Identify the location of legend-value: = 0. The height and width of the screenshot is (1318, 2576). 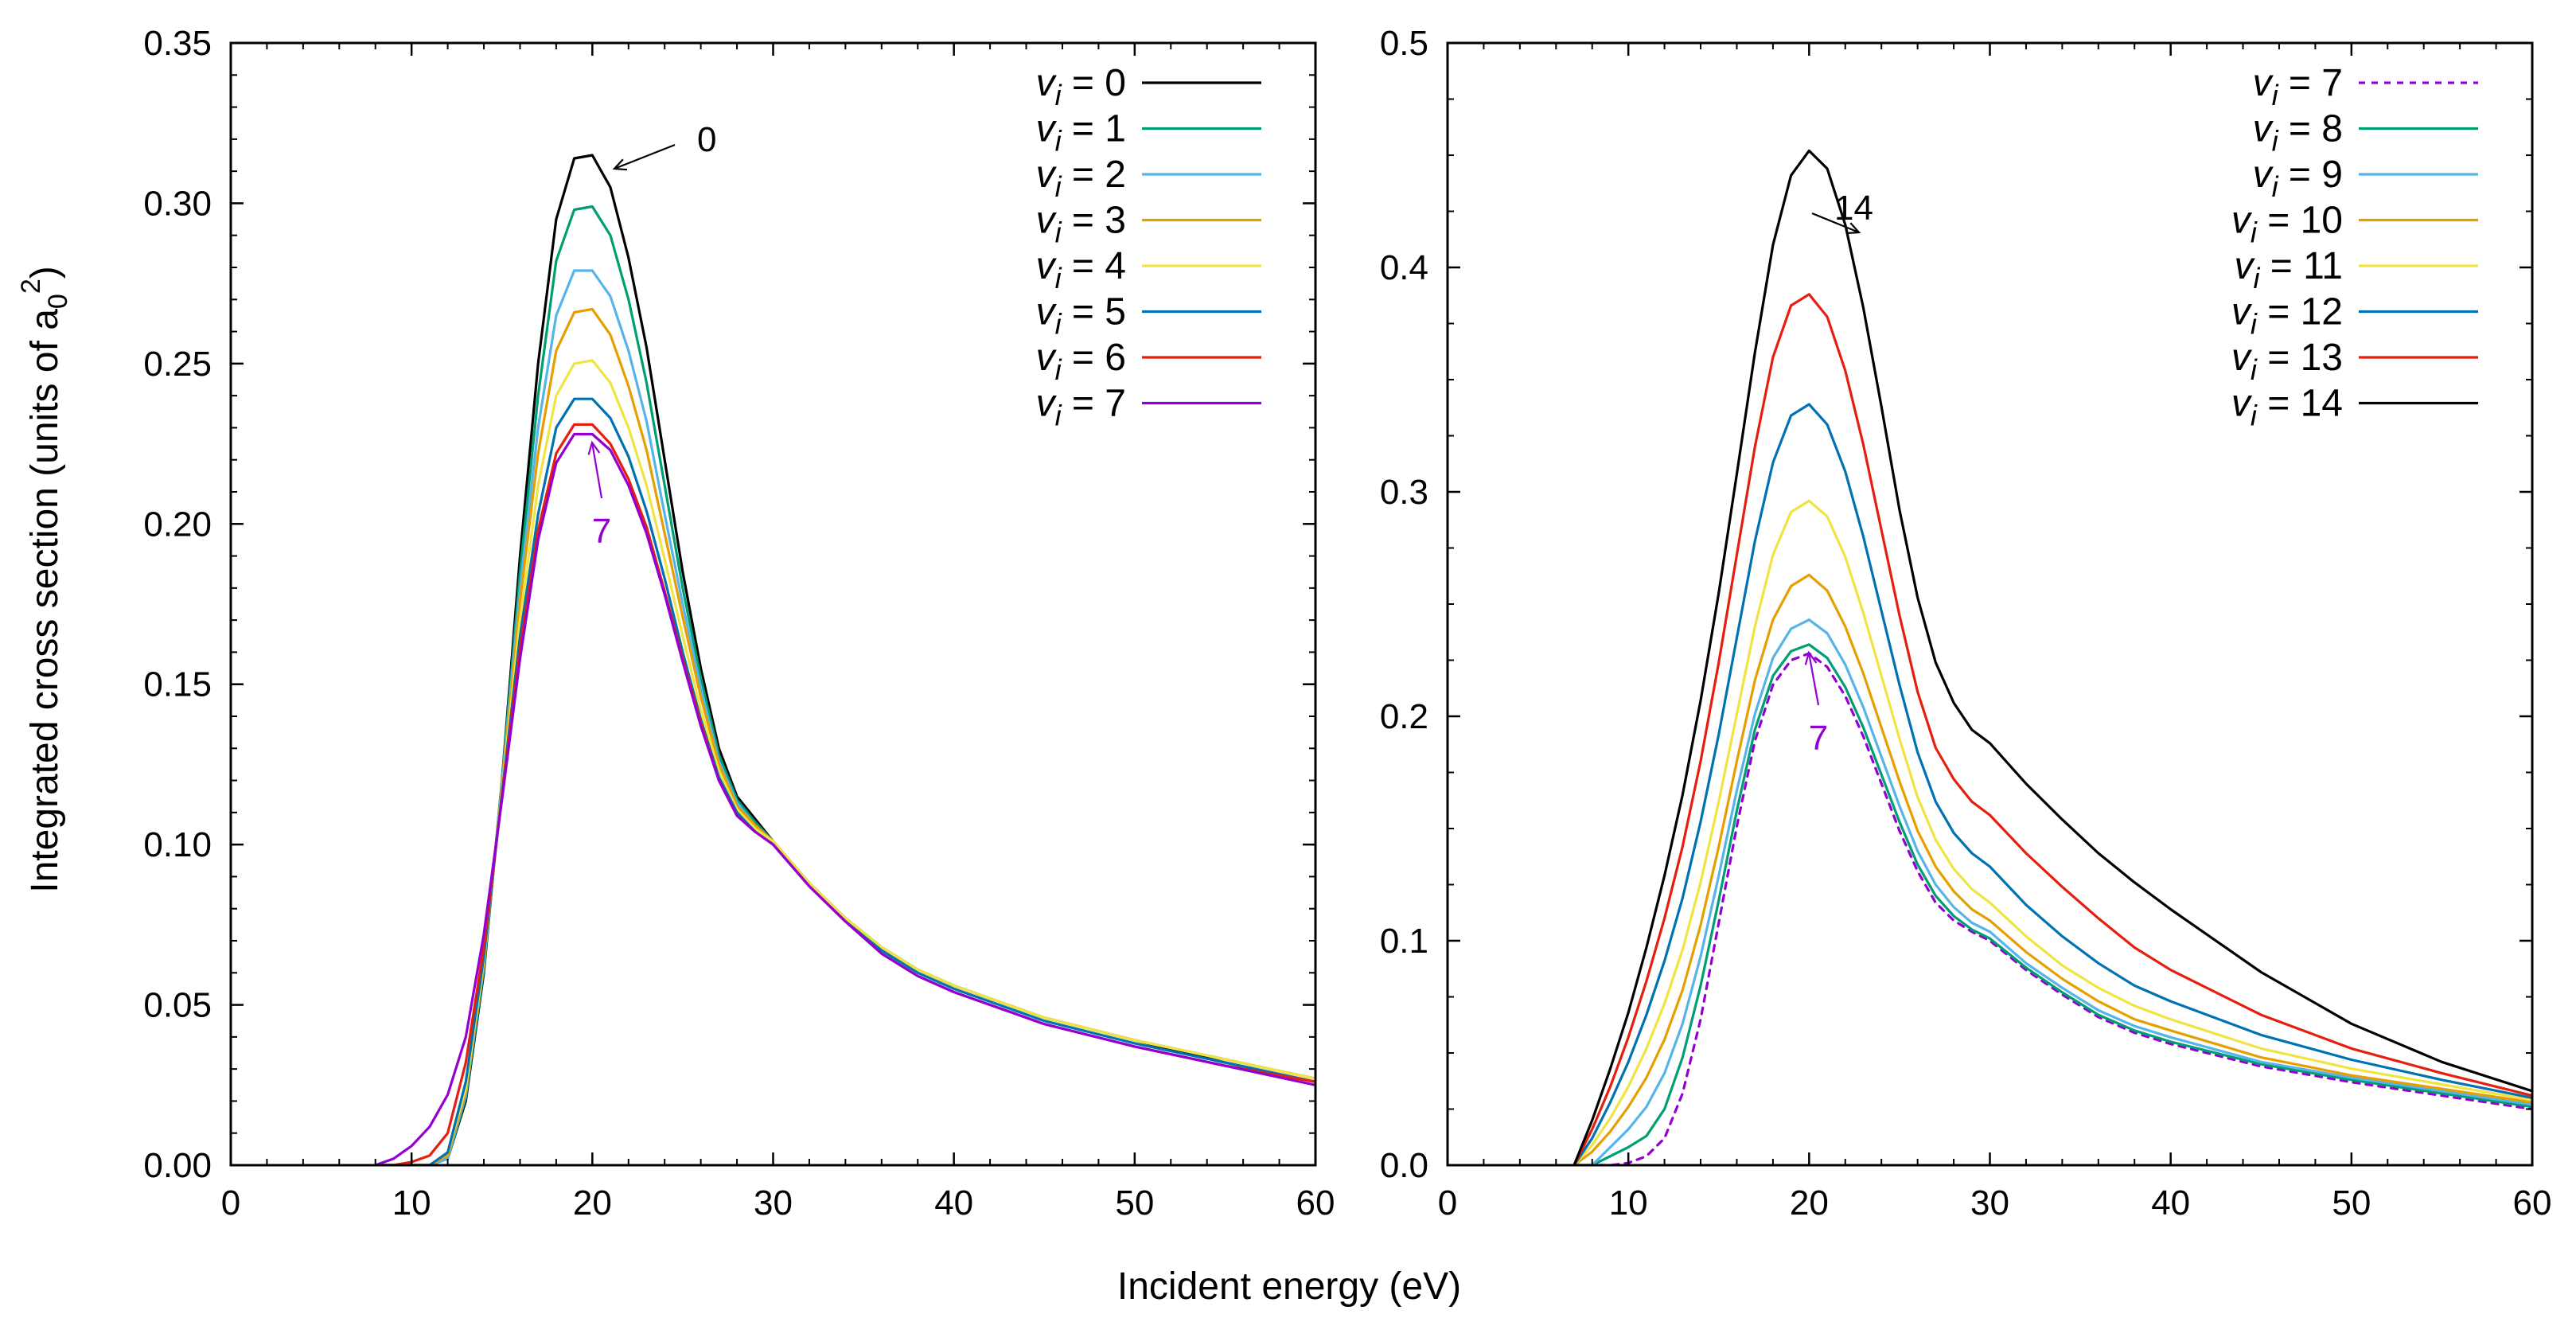
(1094, 83).